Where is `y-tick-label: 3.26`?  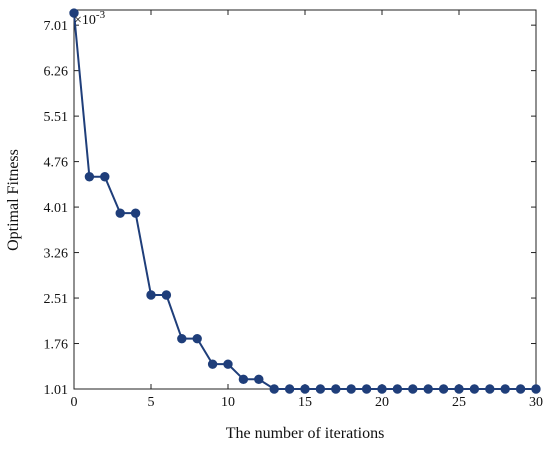
y-tick-label: 3.26 is located at coordinates (56, 254).